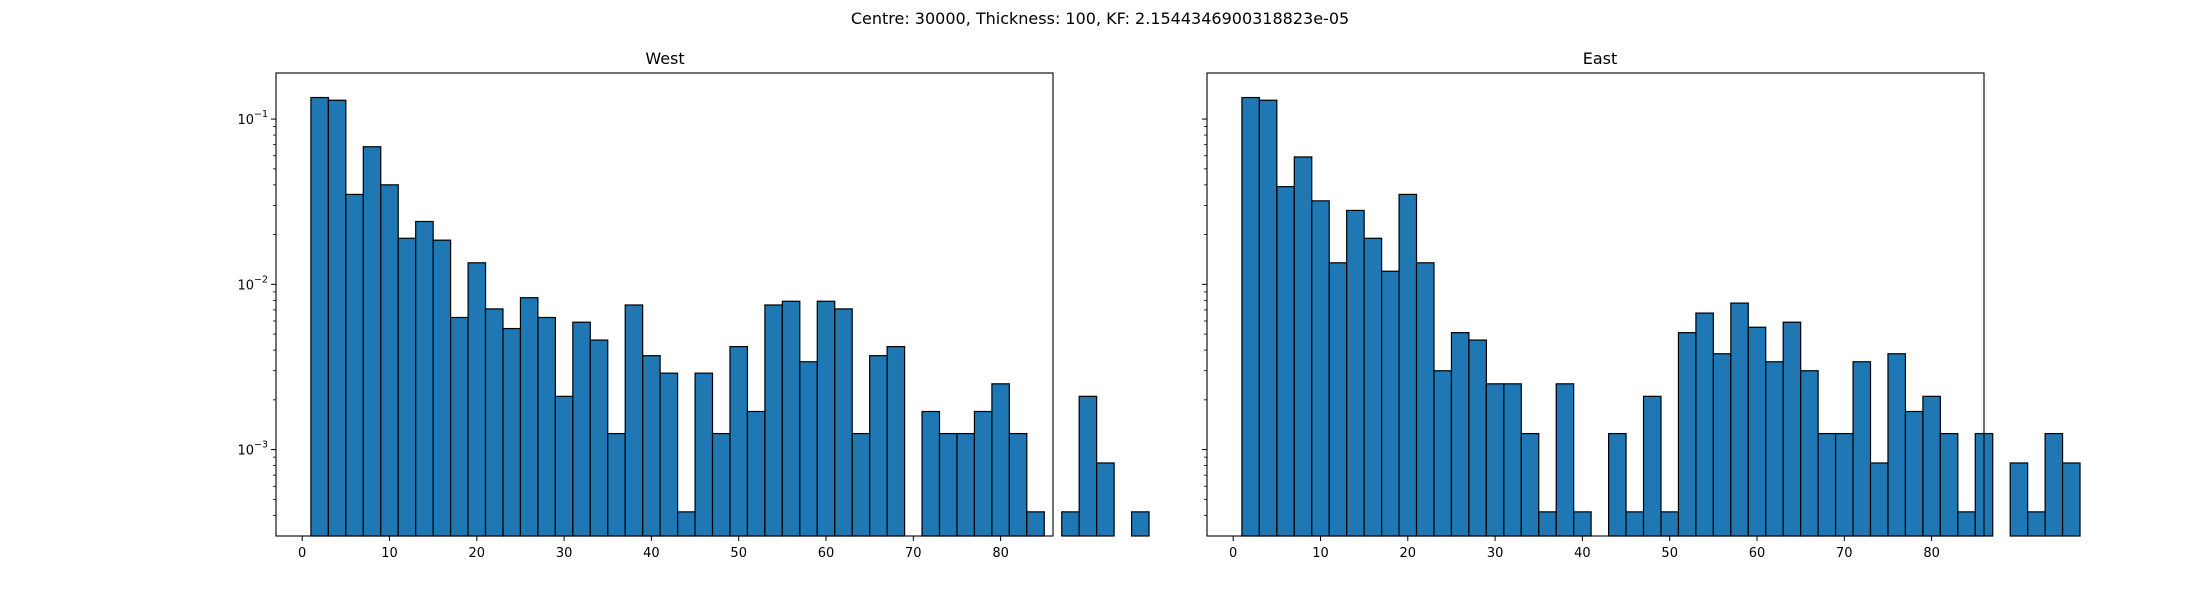 Image resolution: width=2200 pixels, height=600 pixels. What do you see at coordinates (252, 118) in the screenshot?
I see `west-y-tick-label: 10⁻¹` at bounding box center [252, 118].